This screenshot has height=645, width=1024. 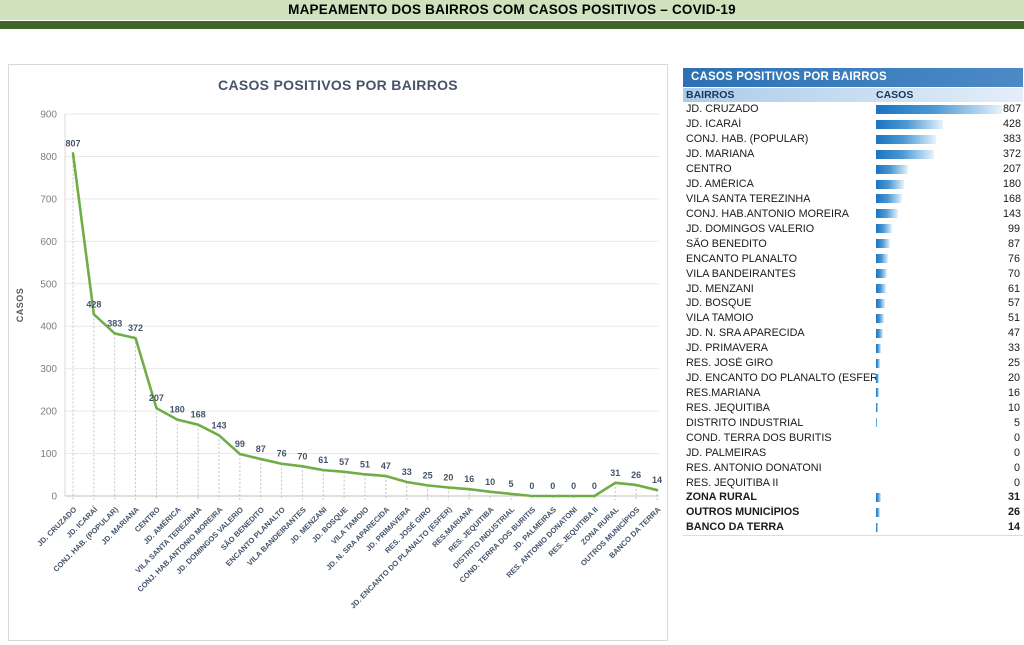 What do you see at coordinates (1013, 228) in the screenshot?
I see `casos-value: 99` at bounding box center [1013, 228].